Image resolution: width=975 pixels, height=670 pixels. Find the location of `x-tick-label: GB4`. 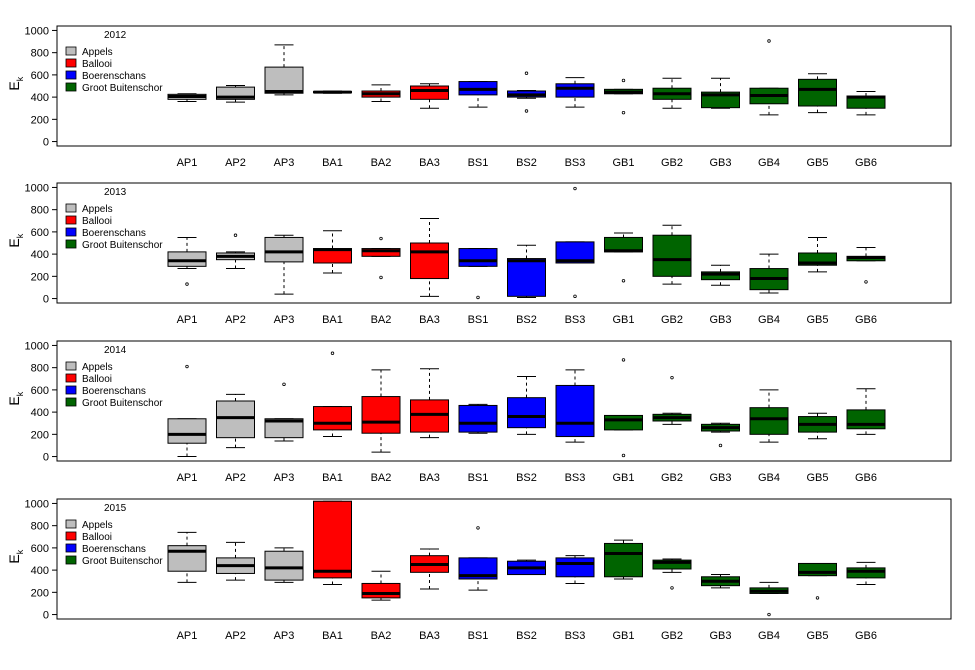

x-tick-label: GB4 is located at coordinates (769, 478).